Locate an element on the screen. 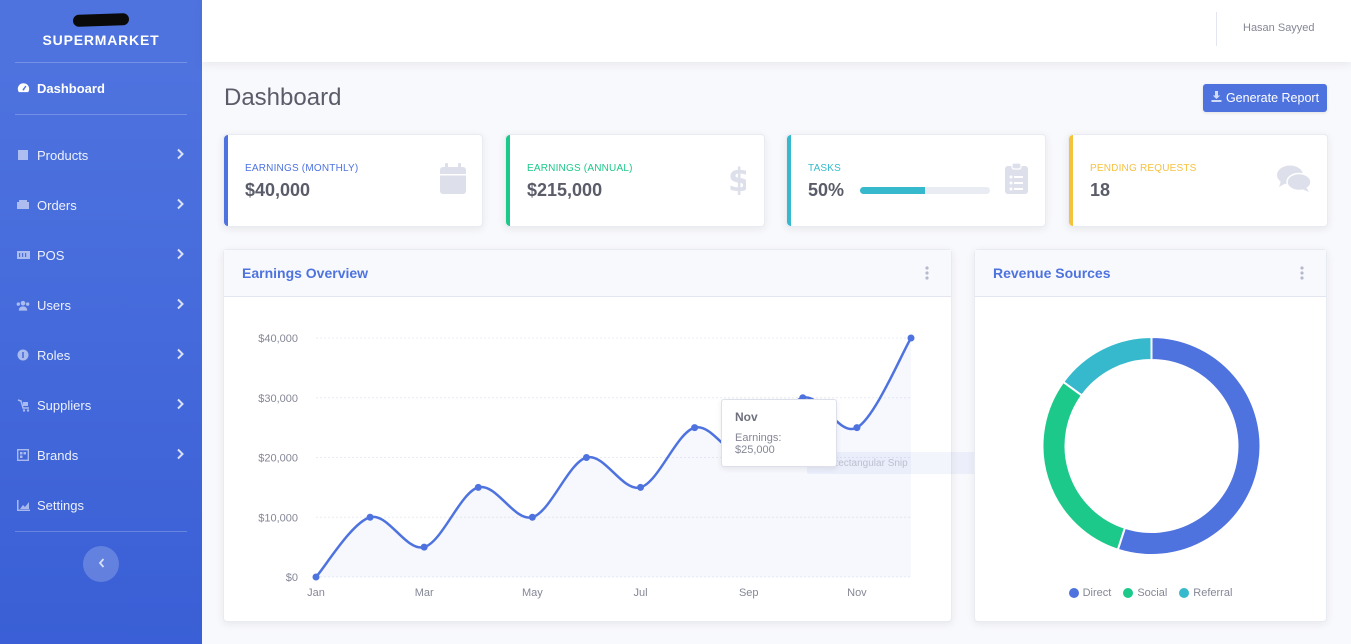 The height and width of the screenshot is (644, 1351). sidebar-item-label: Brands is located at coordinates (58, 455).